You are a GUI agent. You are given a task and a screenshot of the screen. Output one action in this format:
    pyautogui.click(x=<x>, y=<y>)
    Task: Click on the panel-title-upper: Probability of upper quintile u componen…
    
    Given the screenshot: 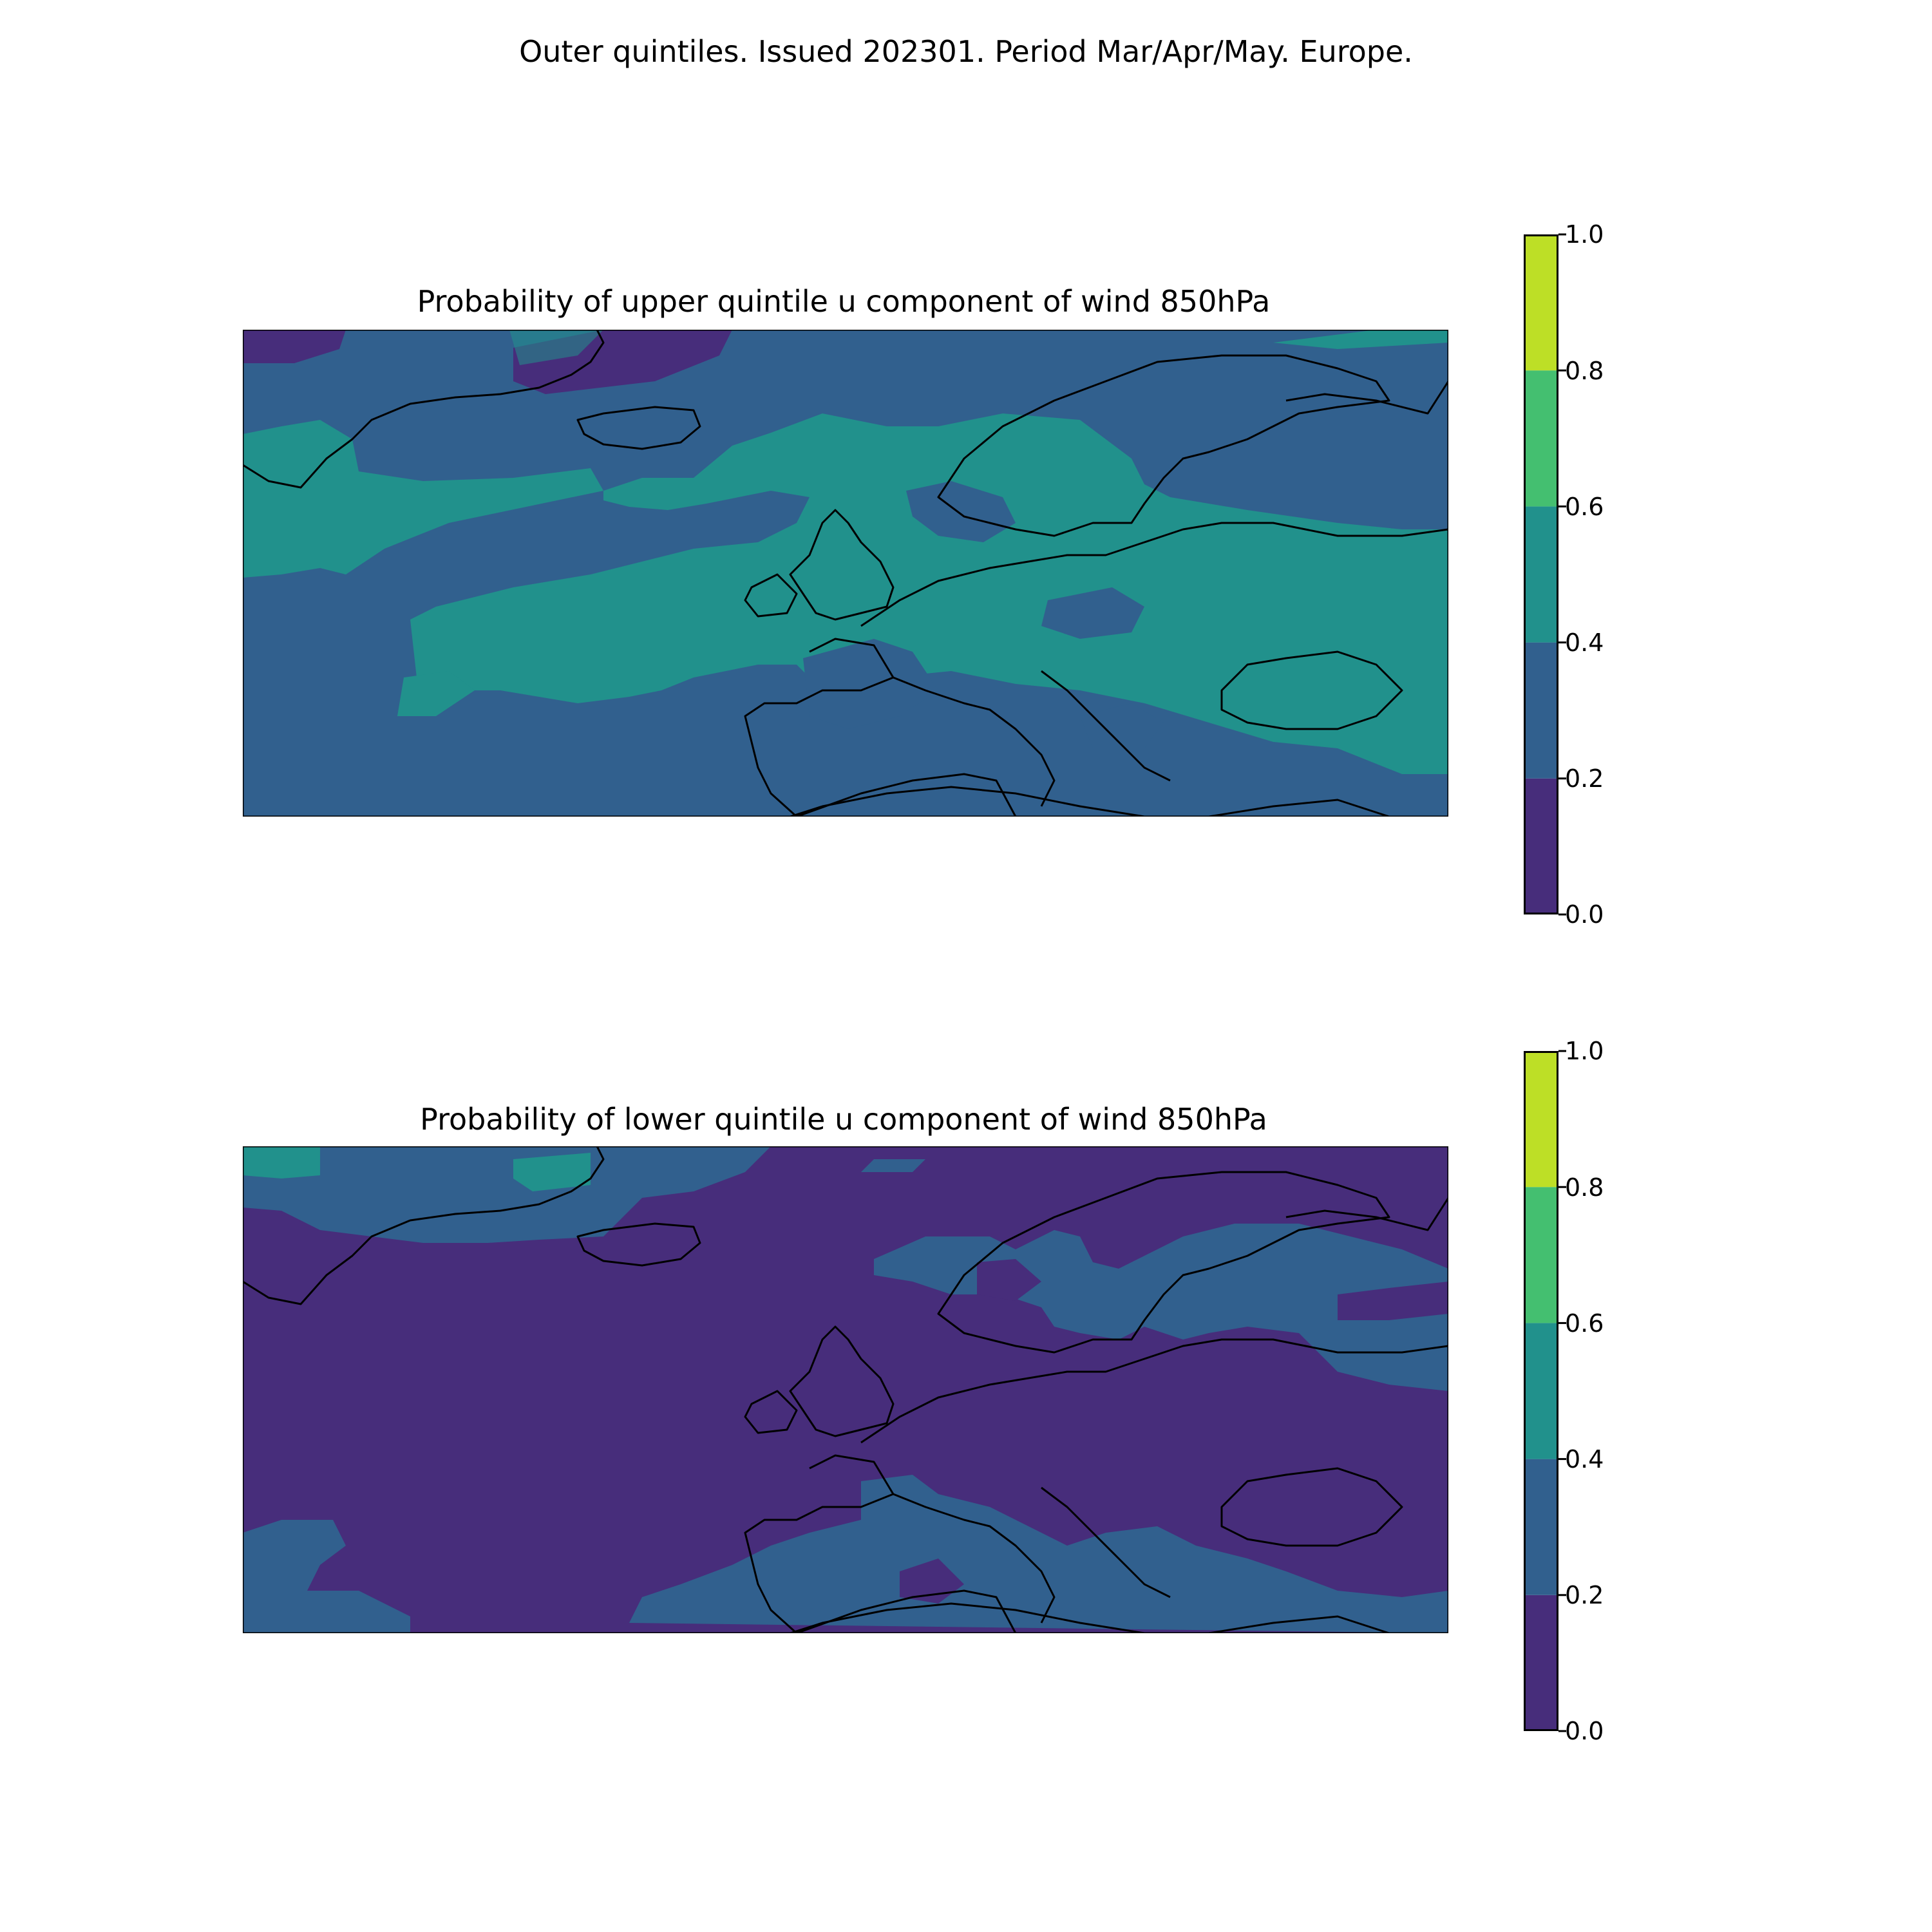 What is the action you would take?
    pyautogui.click(x=844, y=301)
    